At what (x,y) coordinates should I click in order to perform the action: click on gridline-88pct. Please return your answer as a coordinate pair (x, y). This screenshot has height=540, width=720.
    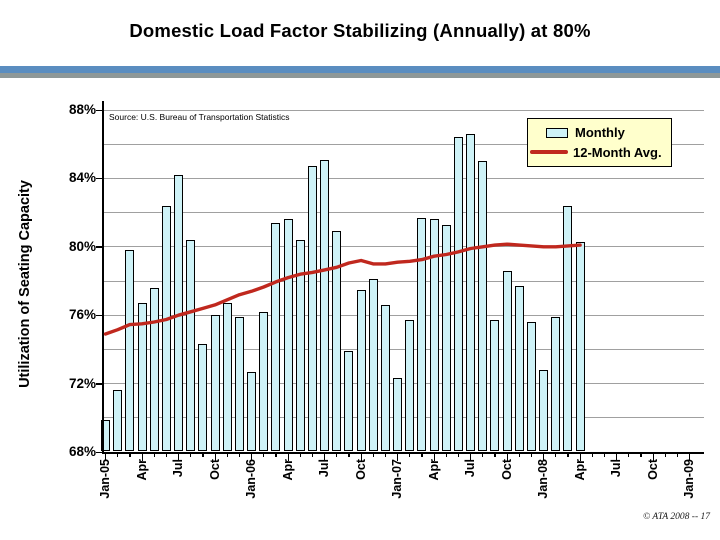
    Looking at the image, I should click on (403, 110).